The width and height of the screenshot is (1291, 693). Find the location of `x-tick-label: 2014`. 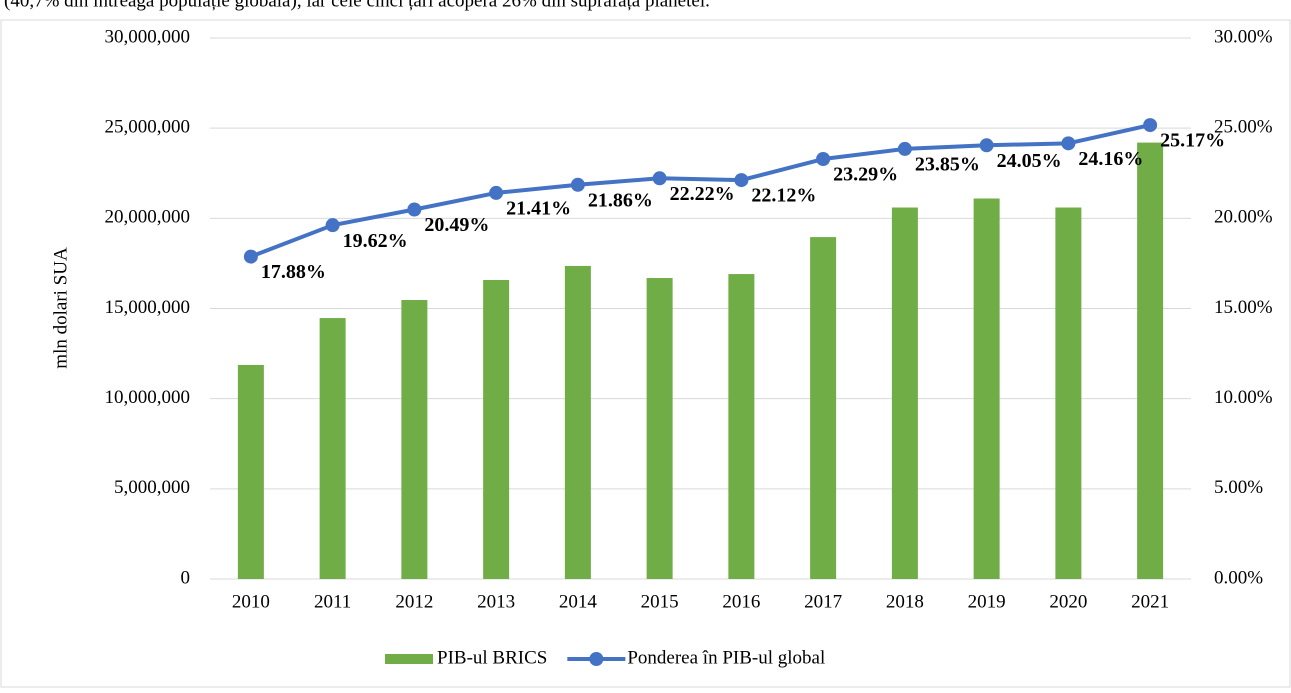

x-tick-label: 2014 is located at coordinates (578, 601).